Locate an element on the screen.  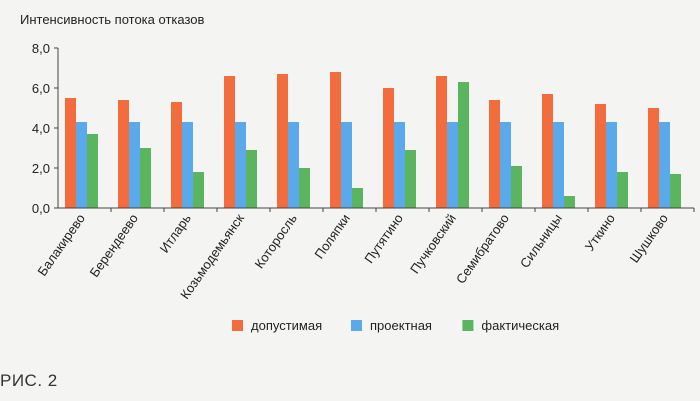
figure-caption: РИС. 2 is located at coordinates (29, 381).